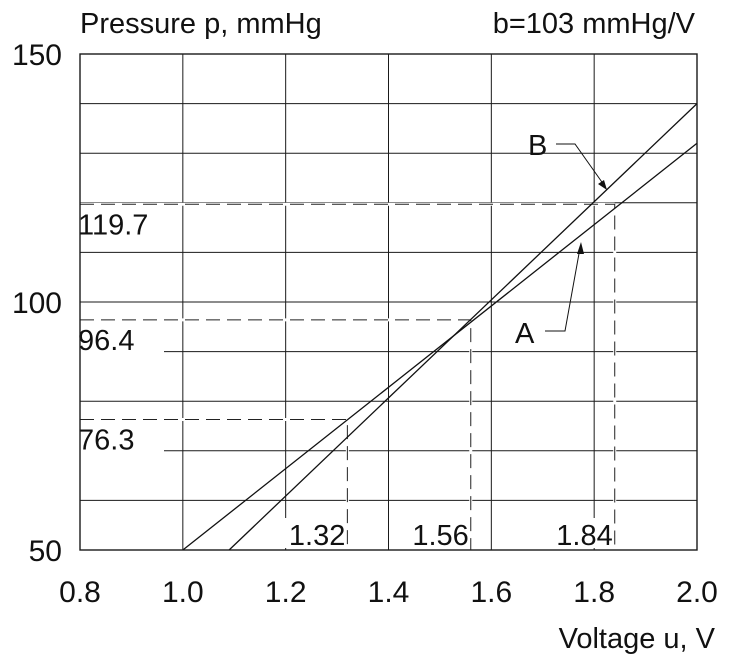 Image resolution: width=729 pixels, height=669 pixels. Describe the element at coordinates (80, 592) in the screenshot. I see `x-tick-label: 0.8` at that location.